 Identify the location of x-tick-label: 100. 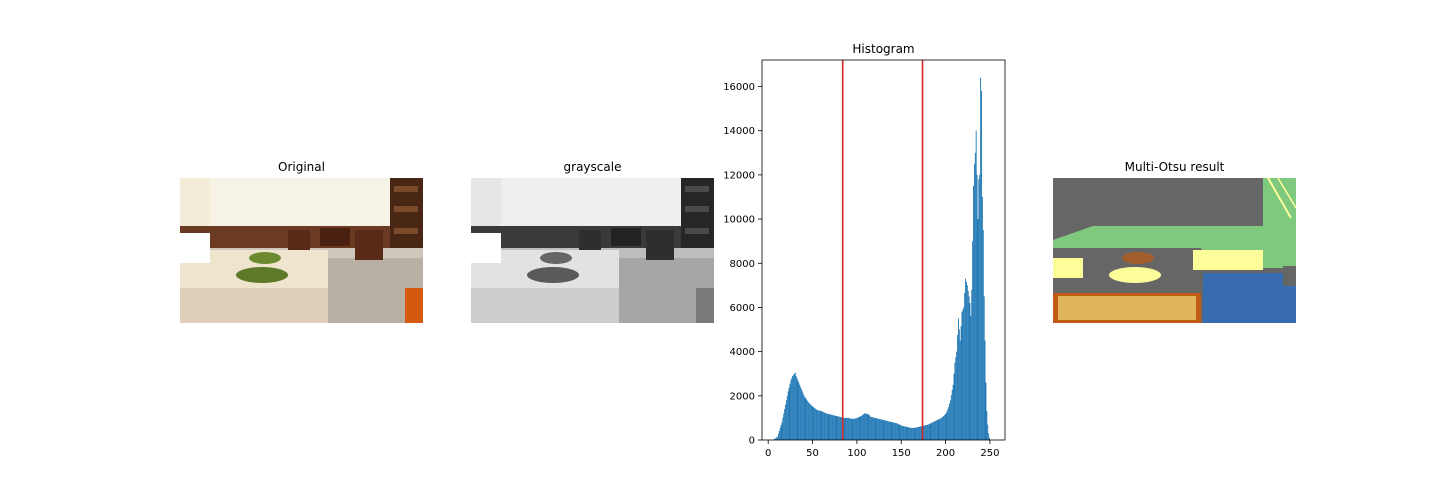
(856, 453).